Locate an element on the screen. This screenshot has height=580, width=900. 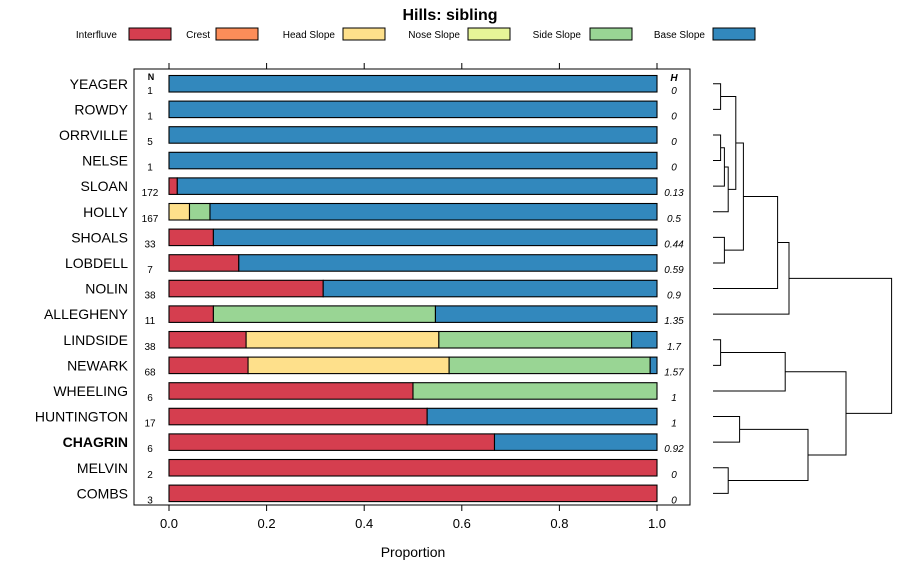
bar-segment-huntington-base-slope is located at coordinates (542, 416).